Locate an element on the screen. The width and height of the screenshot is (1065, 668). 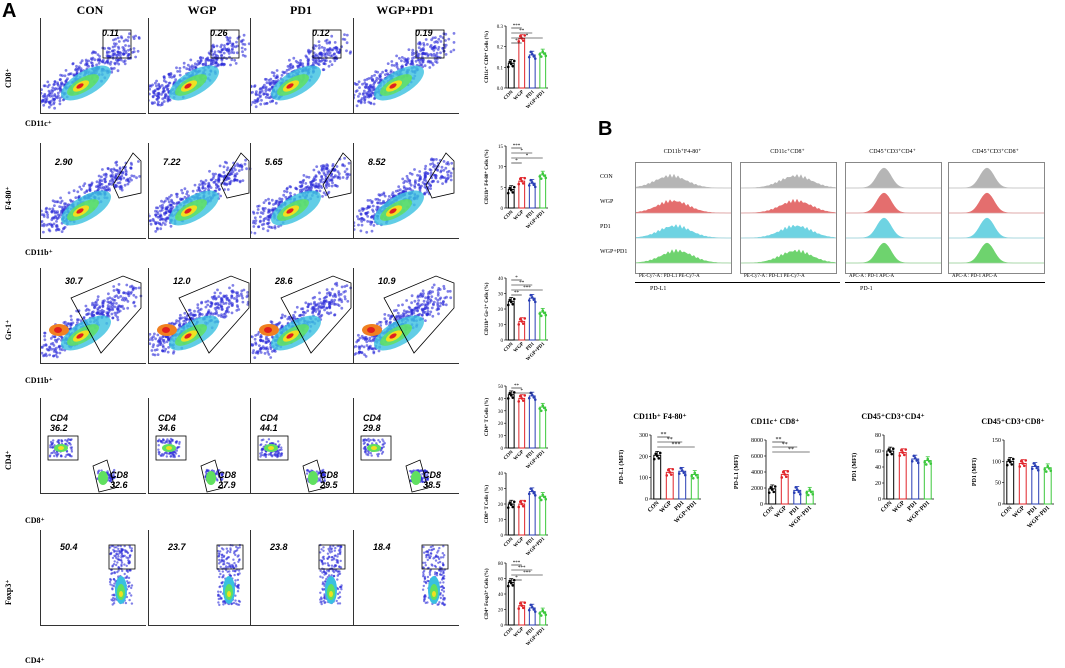
bar-chart-title: CD11b⁺ F4-80⁺ is located at coordinates (660, 416).